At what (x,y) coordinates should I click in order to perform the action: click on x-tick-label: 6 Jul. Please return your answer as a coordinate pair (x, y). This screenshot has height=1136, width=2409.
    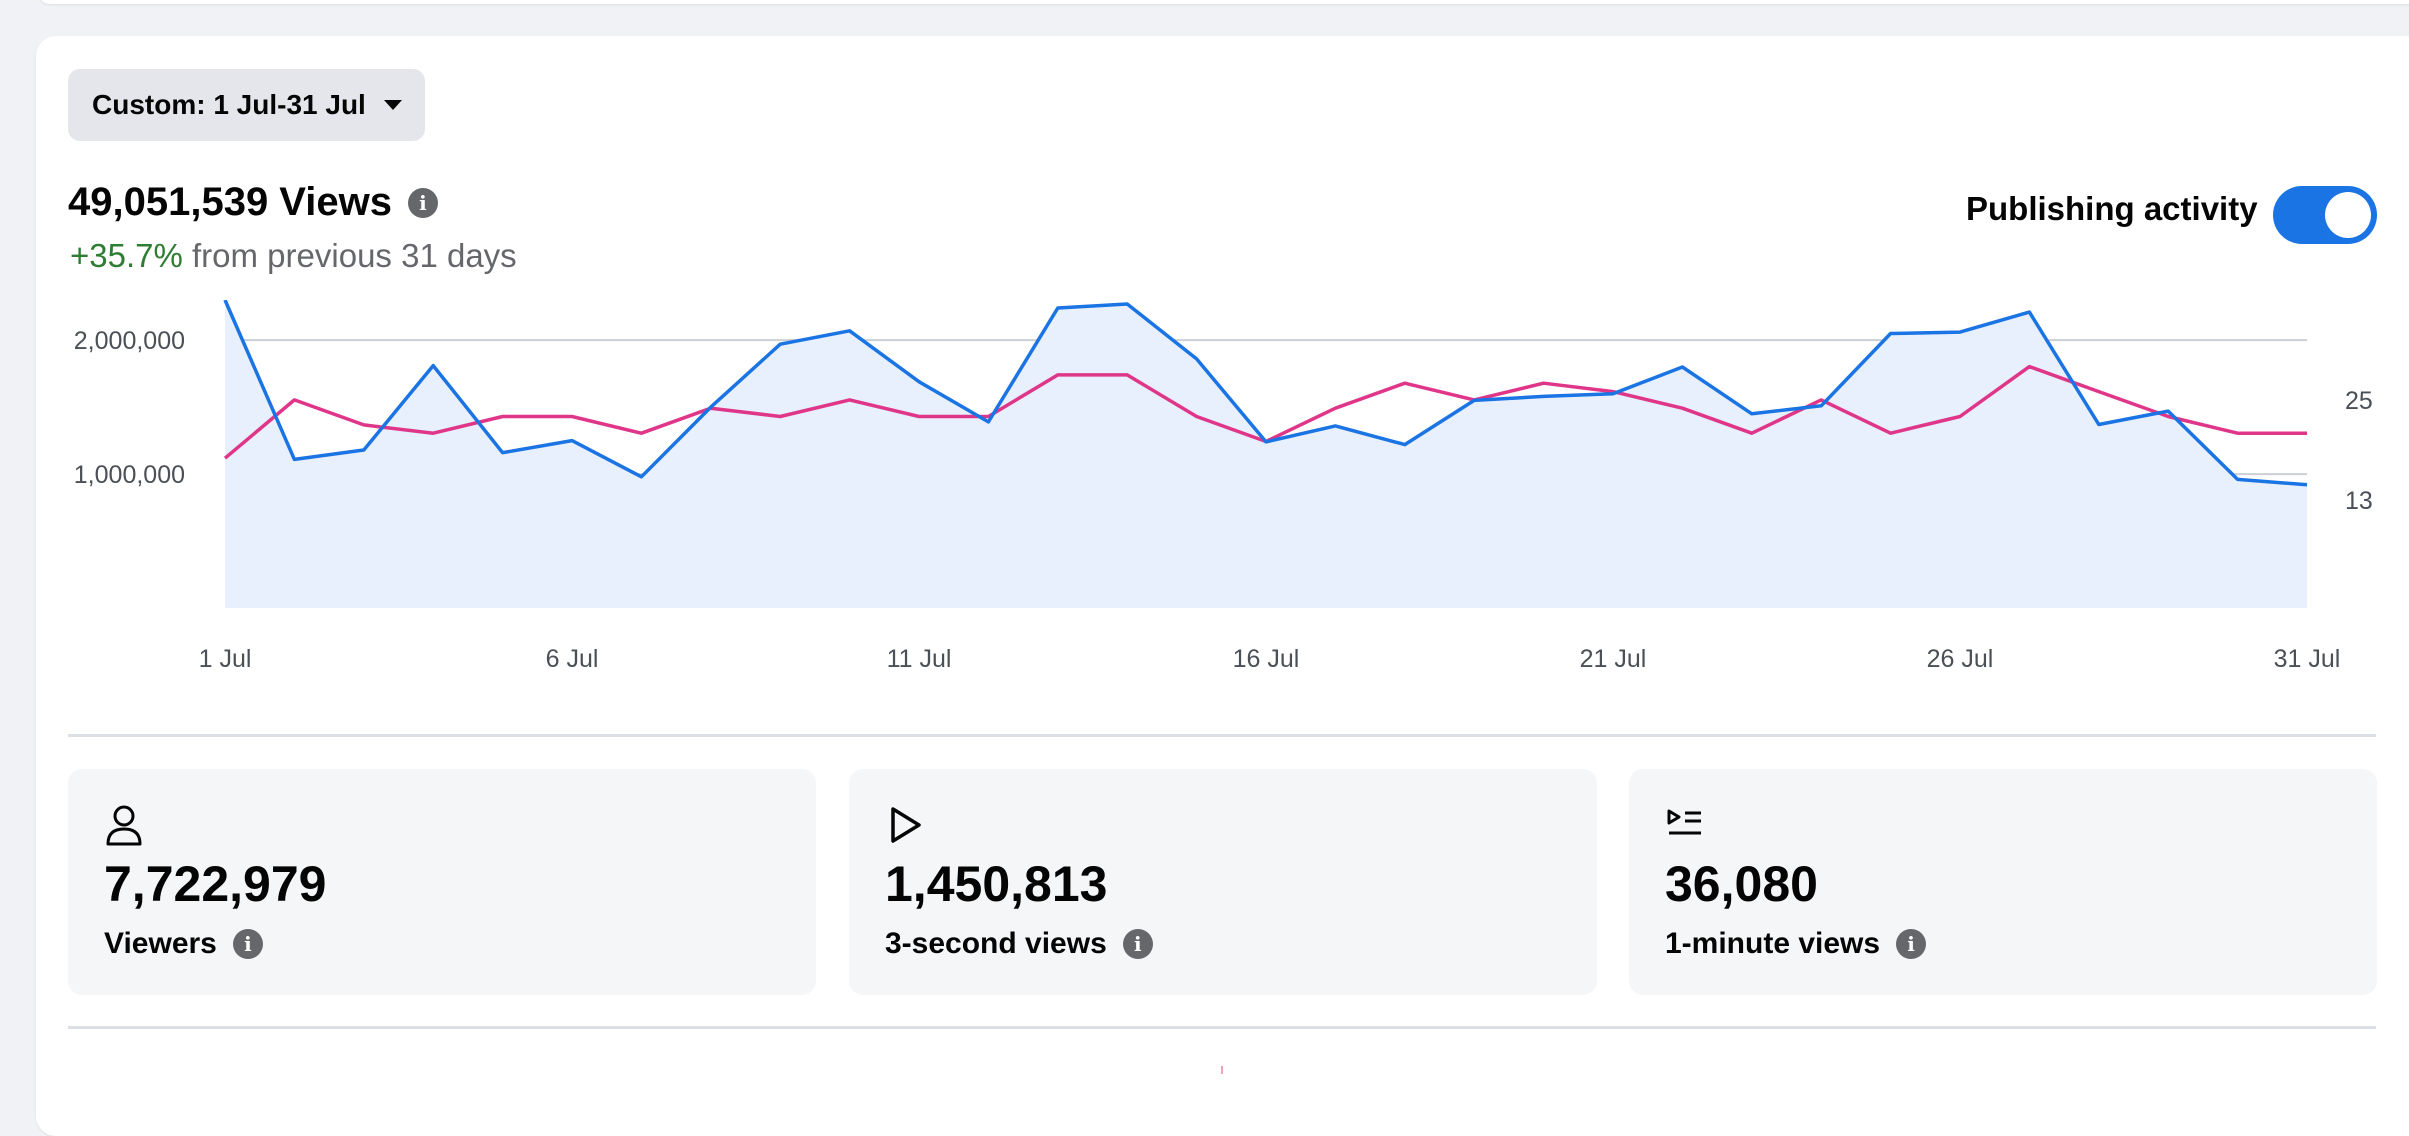
    Looking at the image, I should click on (572, 659).